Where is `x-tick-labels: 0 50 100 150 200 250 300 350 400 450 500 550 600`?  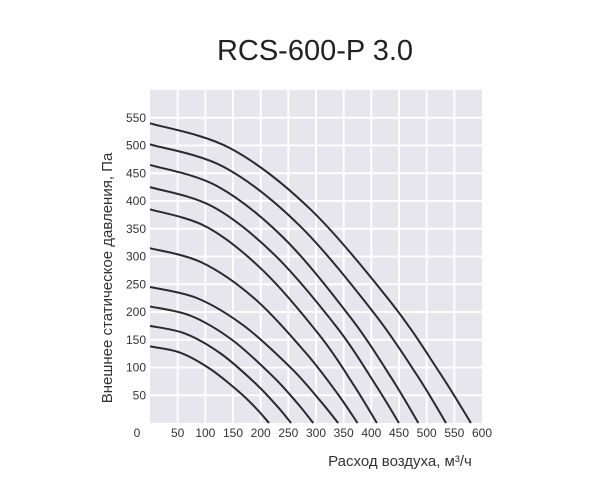 x-tick-labels: 0 50 100 150 200 250 300 350 400 450 500 550 600 is located at coordinates (313, 433).